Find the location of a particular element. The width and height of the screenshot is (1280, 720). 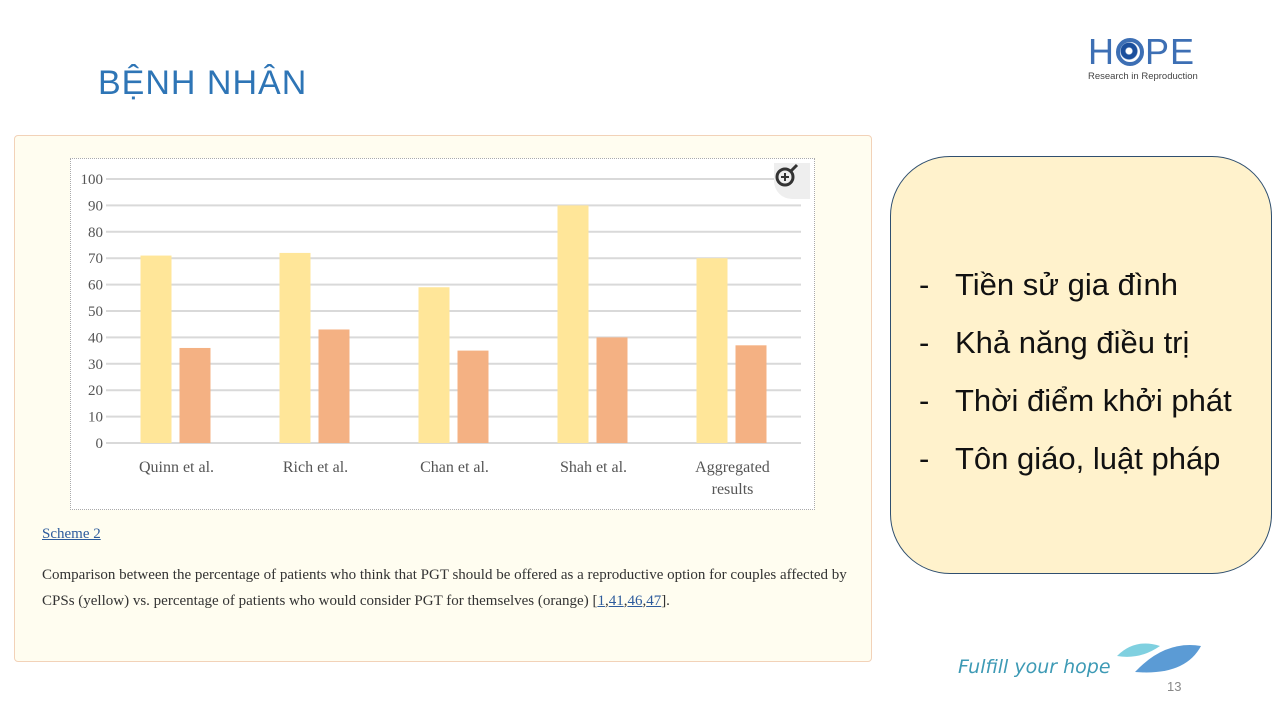

leaf-logo-icon is located at coordinates (1159, 658).